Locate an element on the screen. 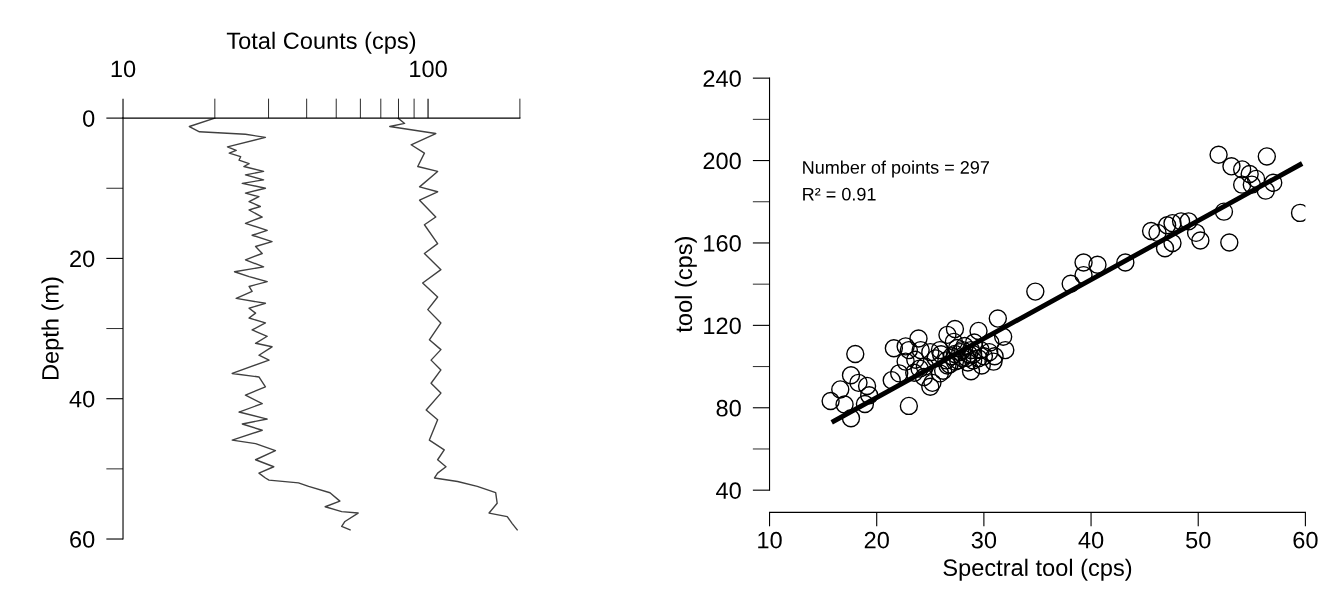 This screenshot has height=592, width=1343. x-tick-label: 60 is located at coordinates (1305, 540).